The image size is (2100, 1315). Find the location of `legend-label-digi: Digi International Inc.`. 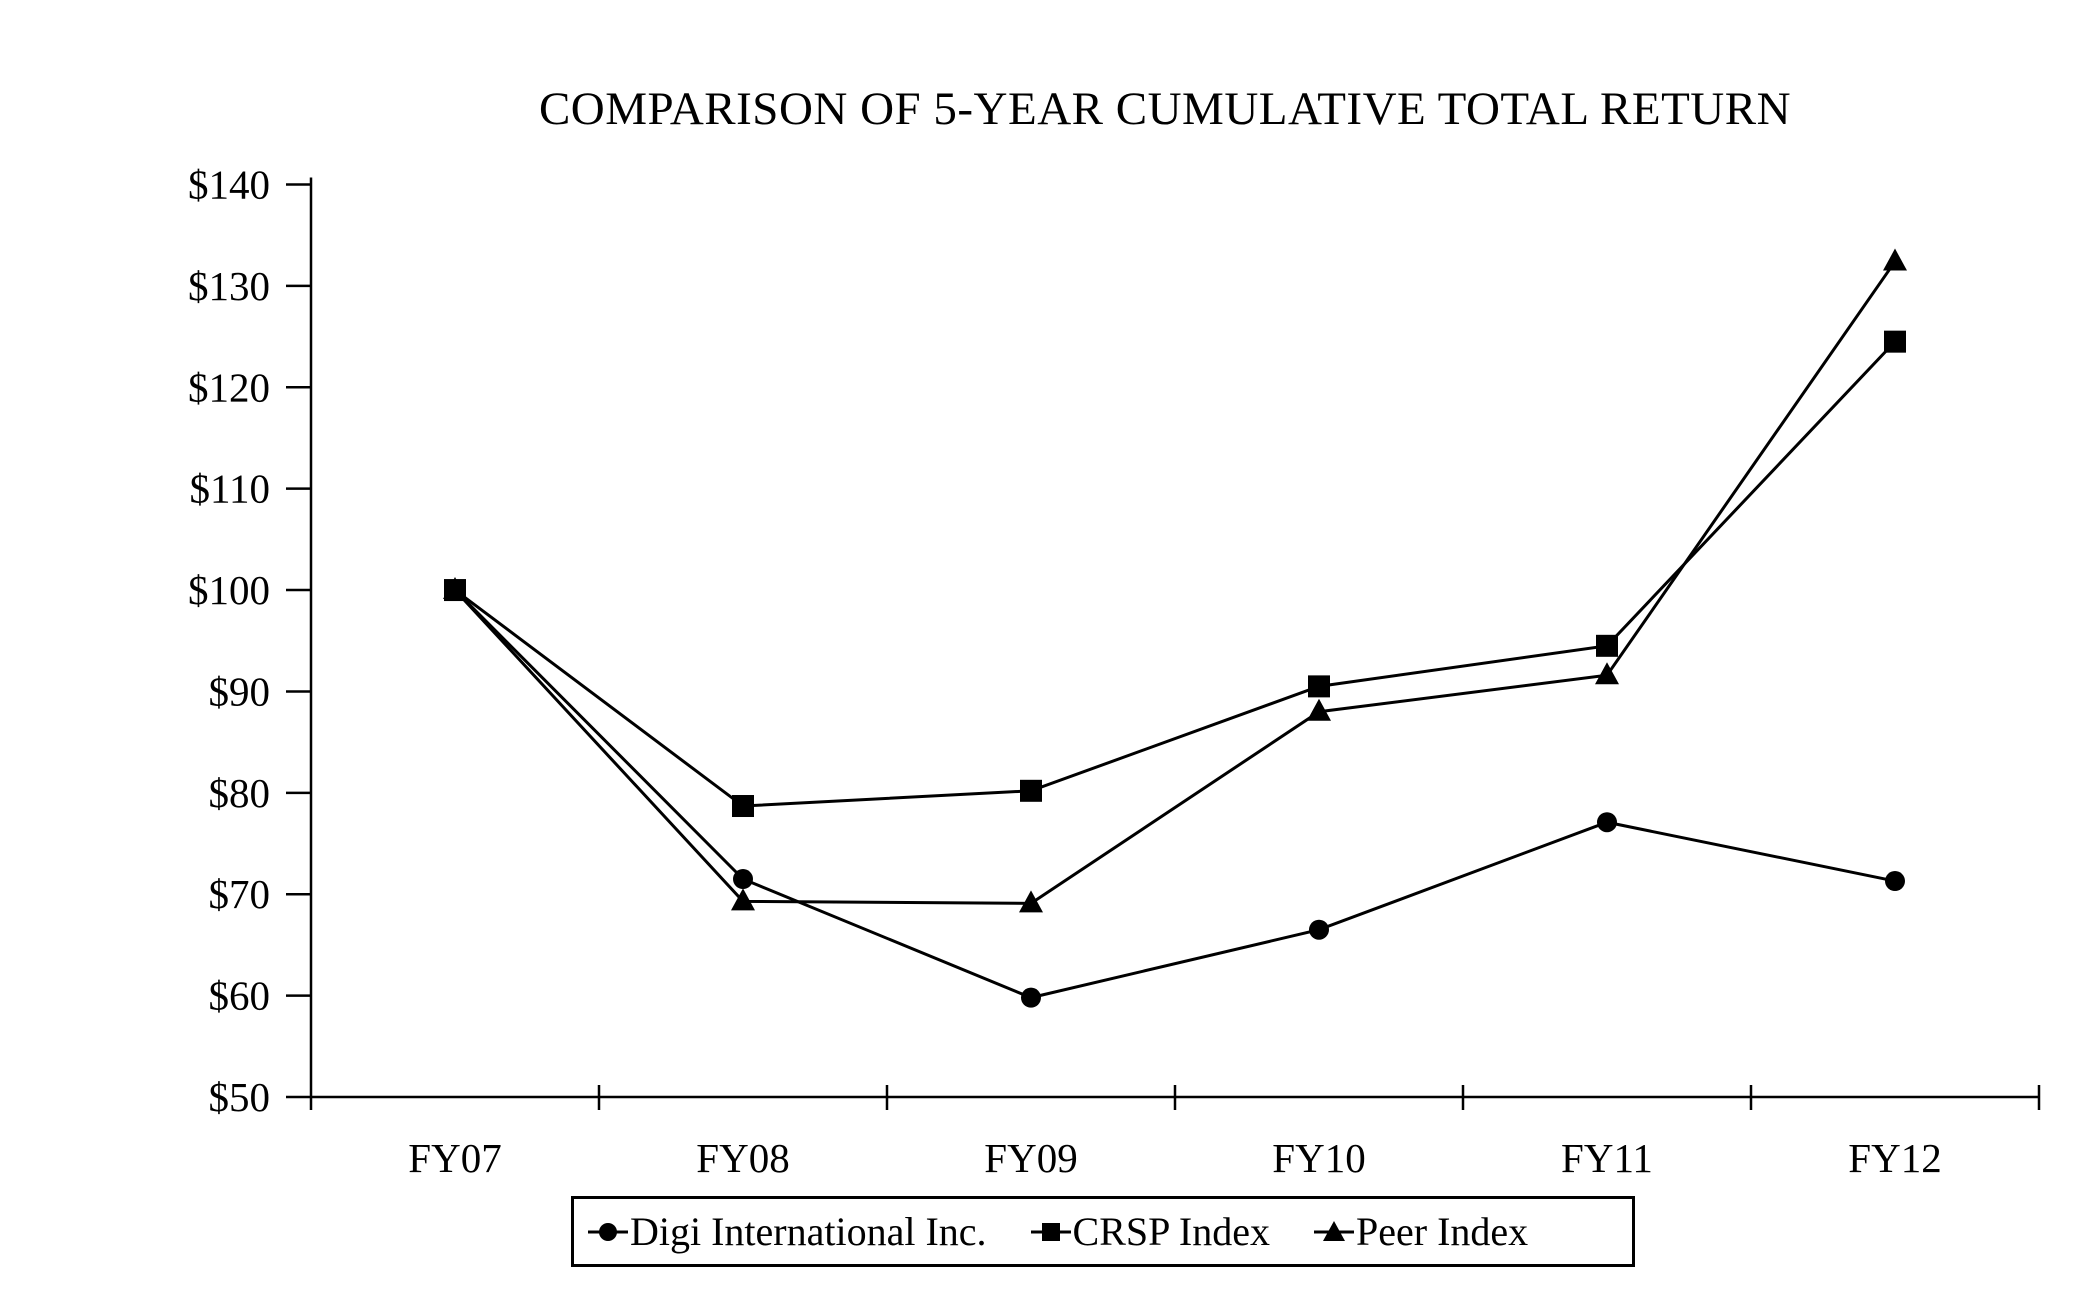

legend-label-digi: Digi International Inc. is located at coordinates (808, 1231).